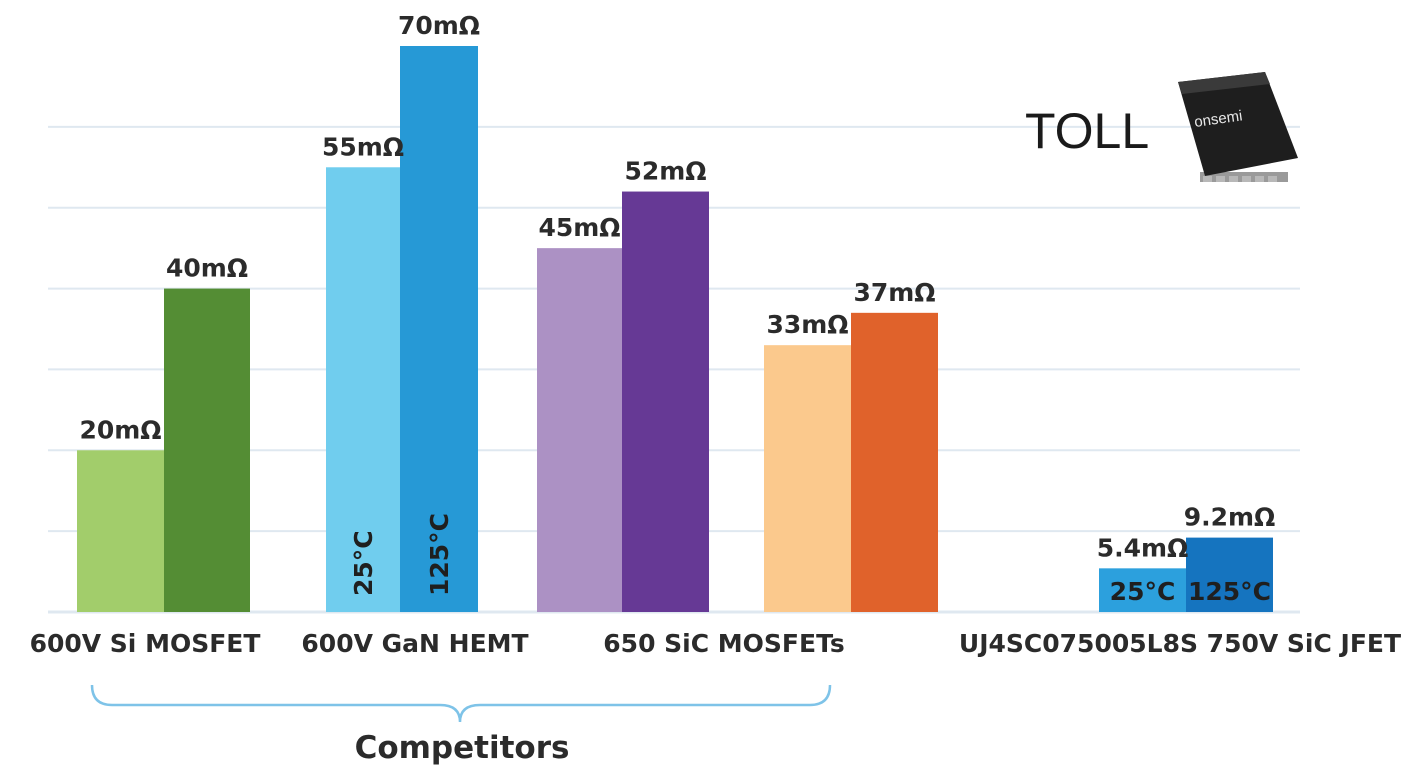 This screenshot has width=1417, height=781. Describe the element at coordinates (439, 25) in the screenshot. I see `value-label: 70mΩ` at that location.